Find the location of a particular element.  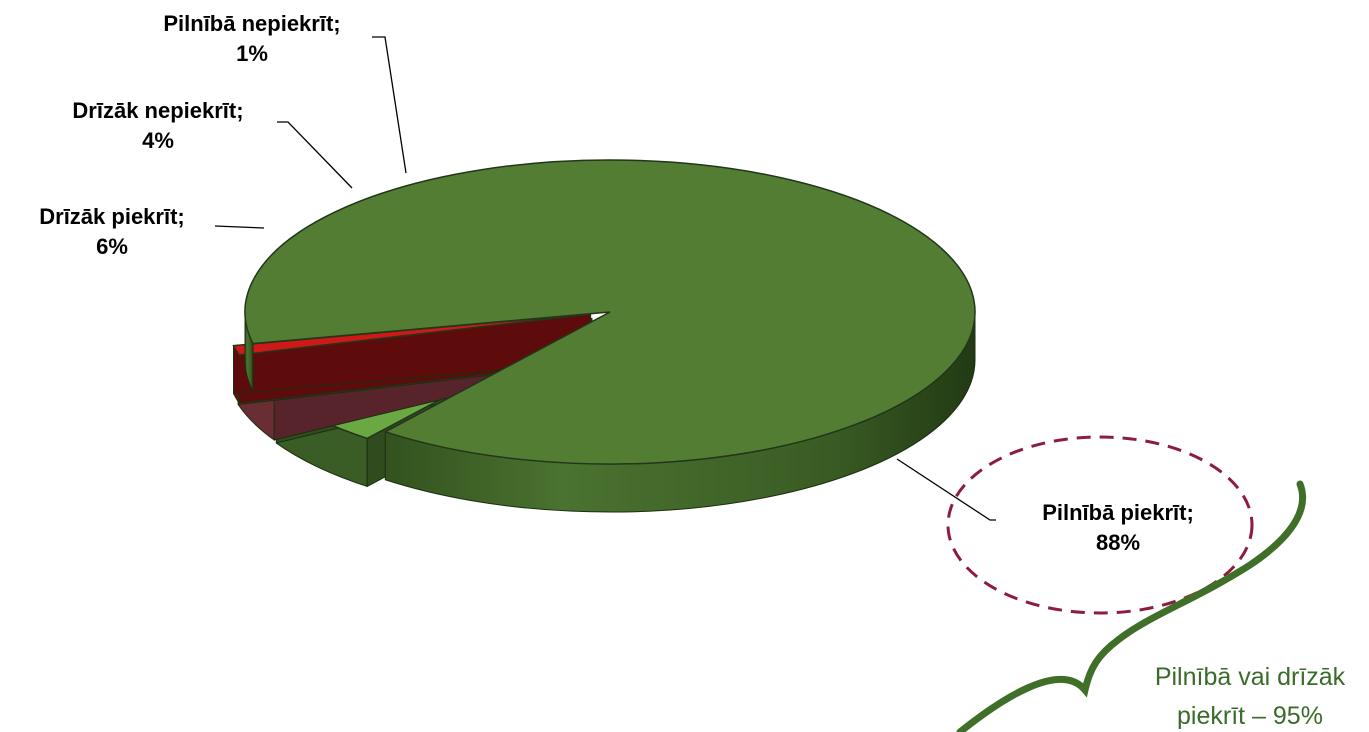

pie-slice-pilniba-nepiekrit is located at coordinates (412, 359).